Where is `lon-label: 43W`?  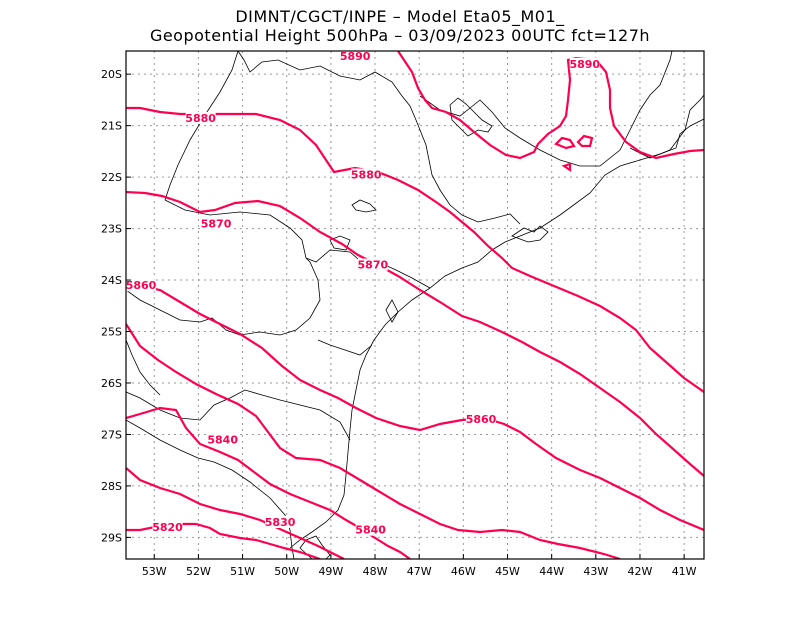
lon-label: 43W is located at coordinates (595, 571).